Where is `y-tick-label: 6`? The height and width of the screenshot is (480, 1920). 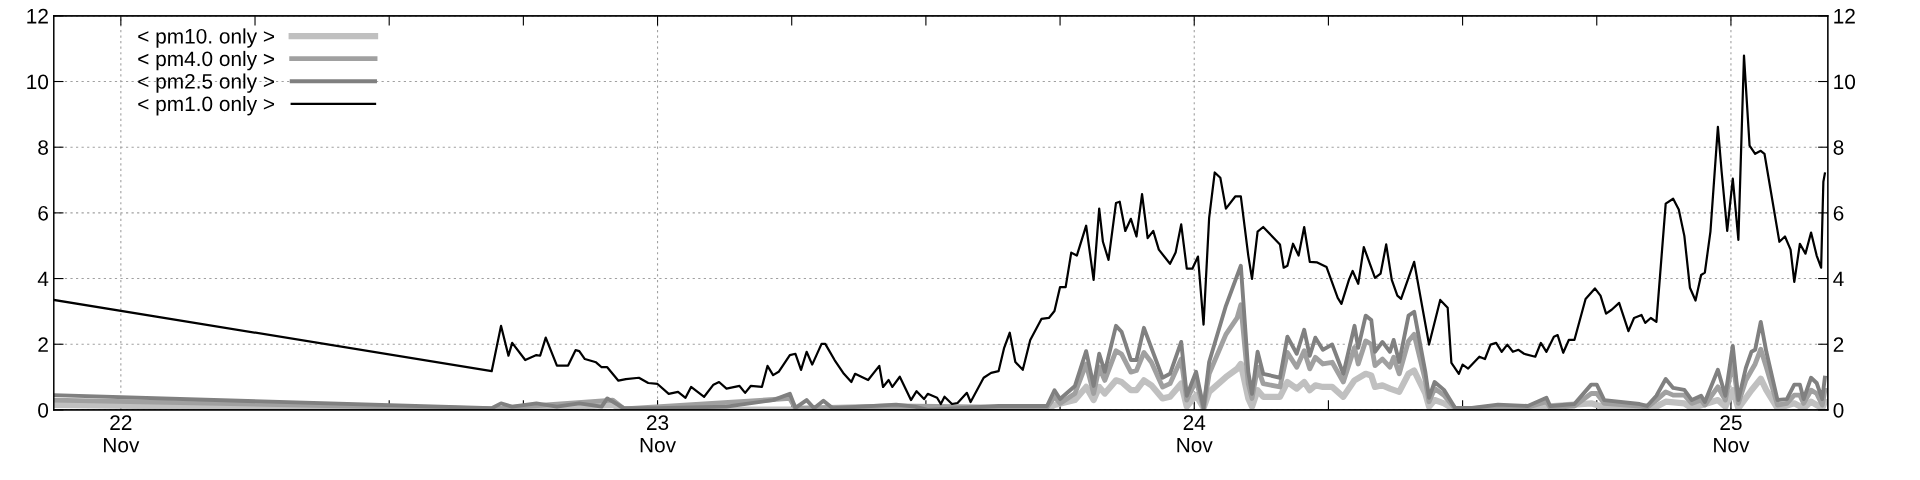
y-tick-label: 6 is located at coordinates (43, 213).